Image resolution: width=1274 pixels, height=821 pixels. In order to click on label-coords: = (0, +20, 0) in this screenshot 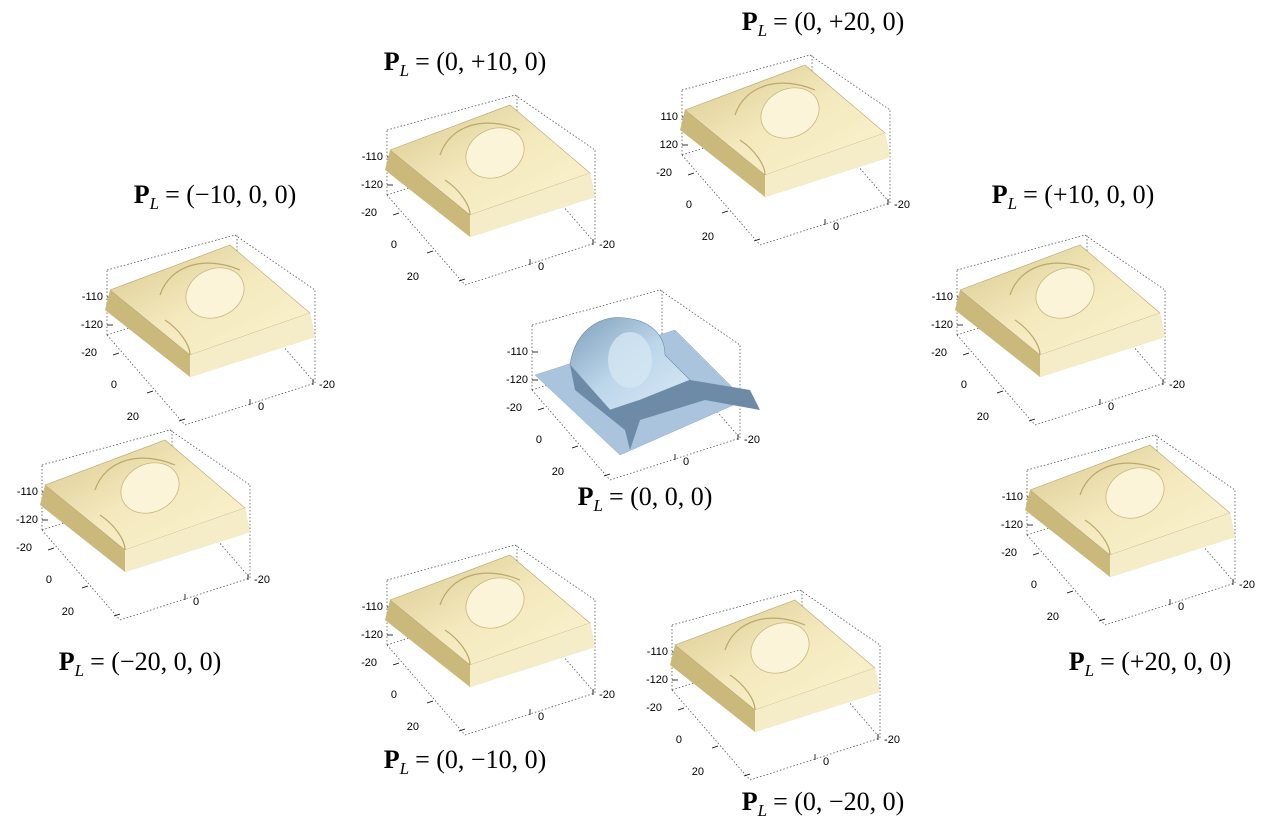, I will do `click(838, 21)`.